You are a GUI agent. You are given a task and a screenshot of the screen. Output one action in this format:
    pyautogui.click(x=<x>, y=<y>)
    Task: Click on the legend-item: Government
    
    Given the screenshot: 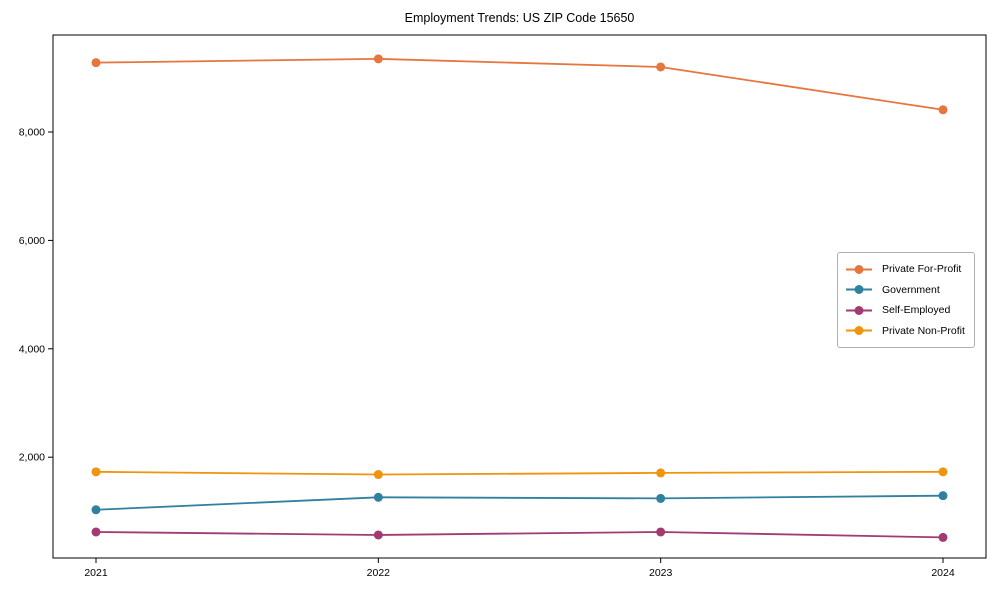 What is the action you would take?
    pyautogui.click(x=905, y=290)
    